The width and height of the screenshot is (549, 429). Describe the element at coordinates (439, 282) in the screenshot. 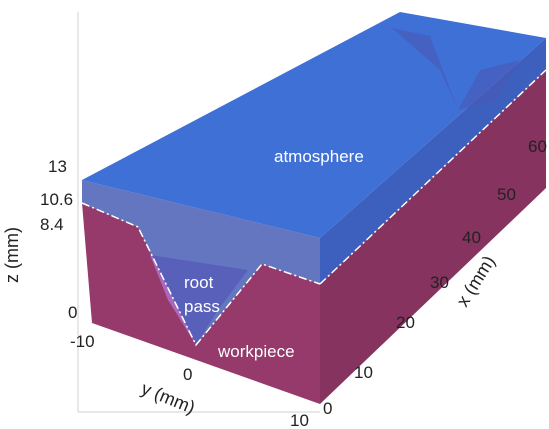

I see `x-tick-30: 30` at that location.